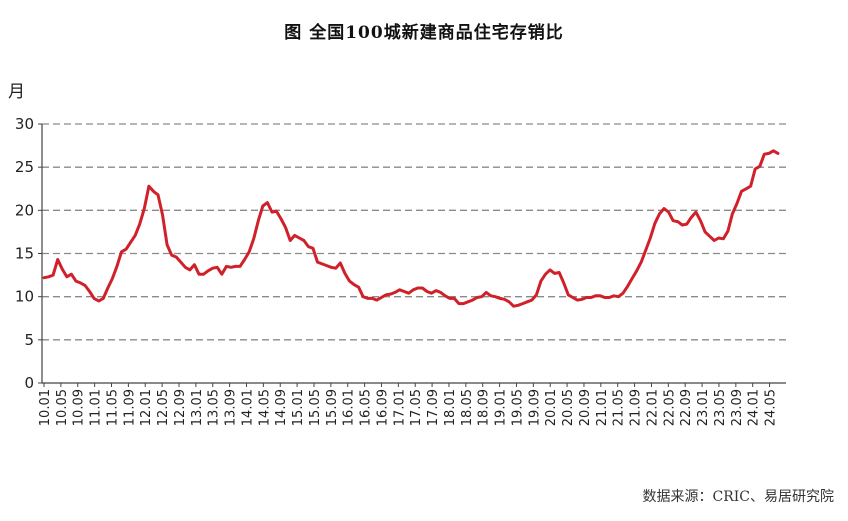 This screenshot has width=848, height=521. What do you see at coordinates (96, 407) in the screenshot?
I see `x-tick-label: 11.01` at bounding box center [96, 407].